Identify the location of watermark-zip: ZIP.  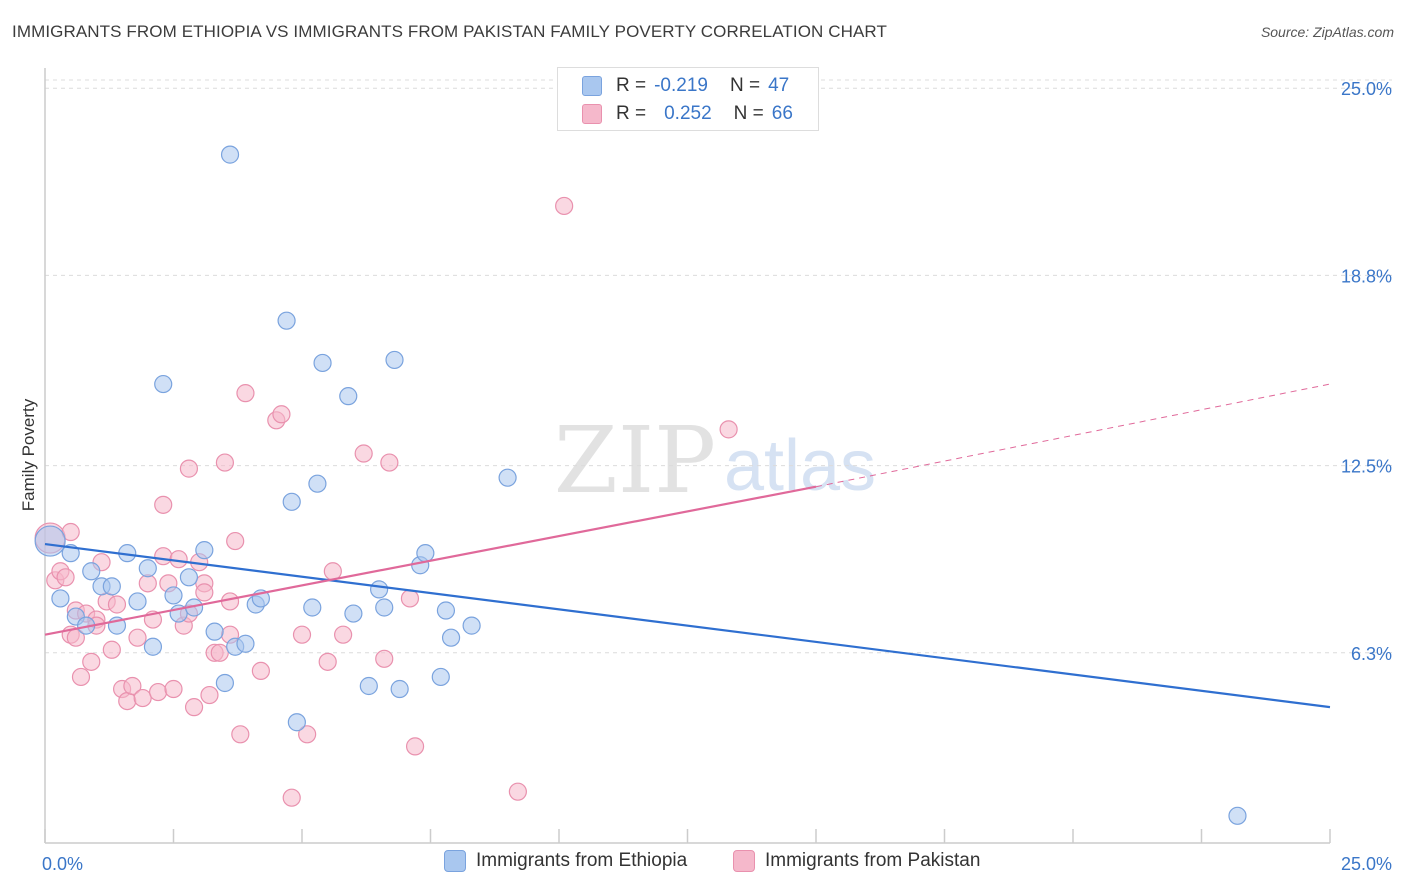
(635, 460).